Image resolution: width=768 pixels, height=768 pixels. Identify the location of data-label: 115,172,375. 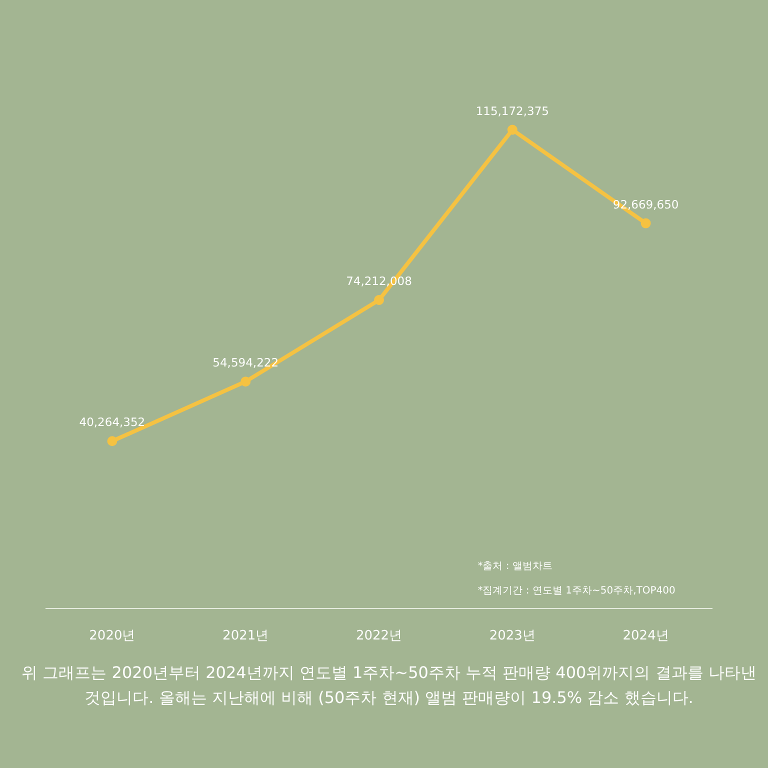
(512, 111).